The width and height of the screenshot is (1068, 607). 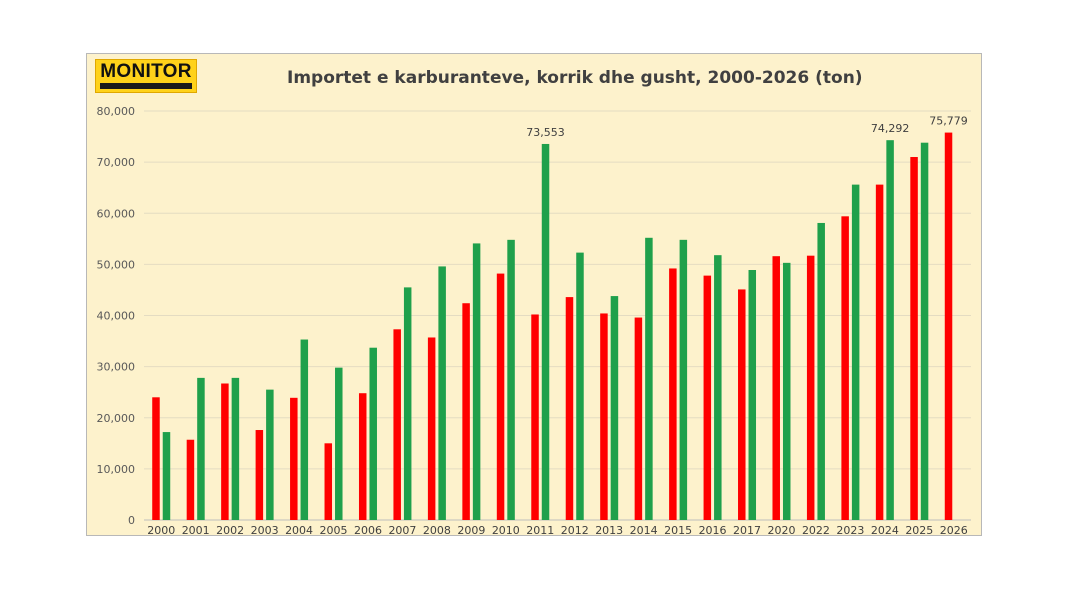 What do you see at coordinates (545, 132) in the screenshot?
I see `data-label-2011: 73,553` at bounding box center [545, 132].